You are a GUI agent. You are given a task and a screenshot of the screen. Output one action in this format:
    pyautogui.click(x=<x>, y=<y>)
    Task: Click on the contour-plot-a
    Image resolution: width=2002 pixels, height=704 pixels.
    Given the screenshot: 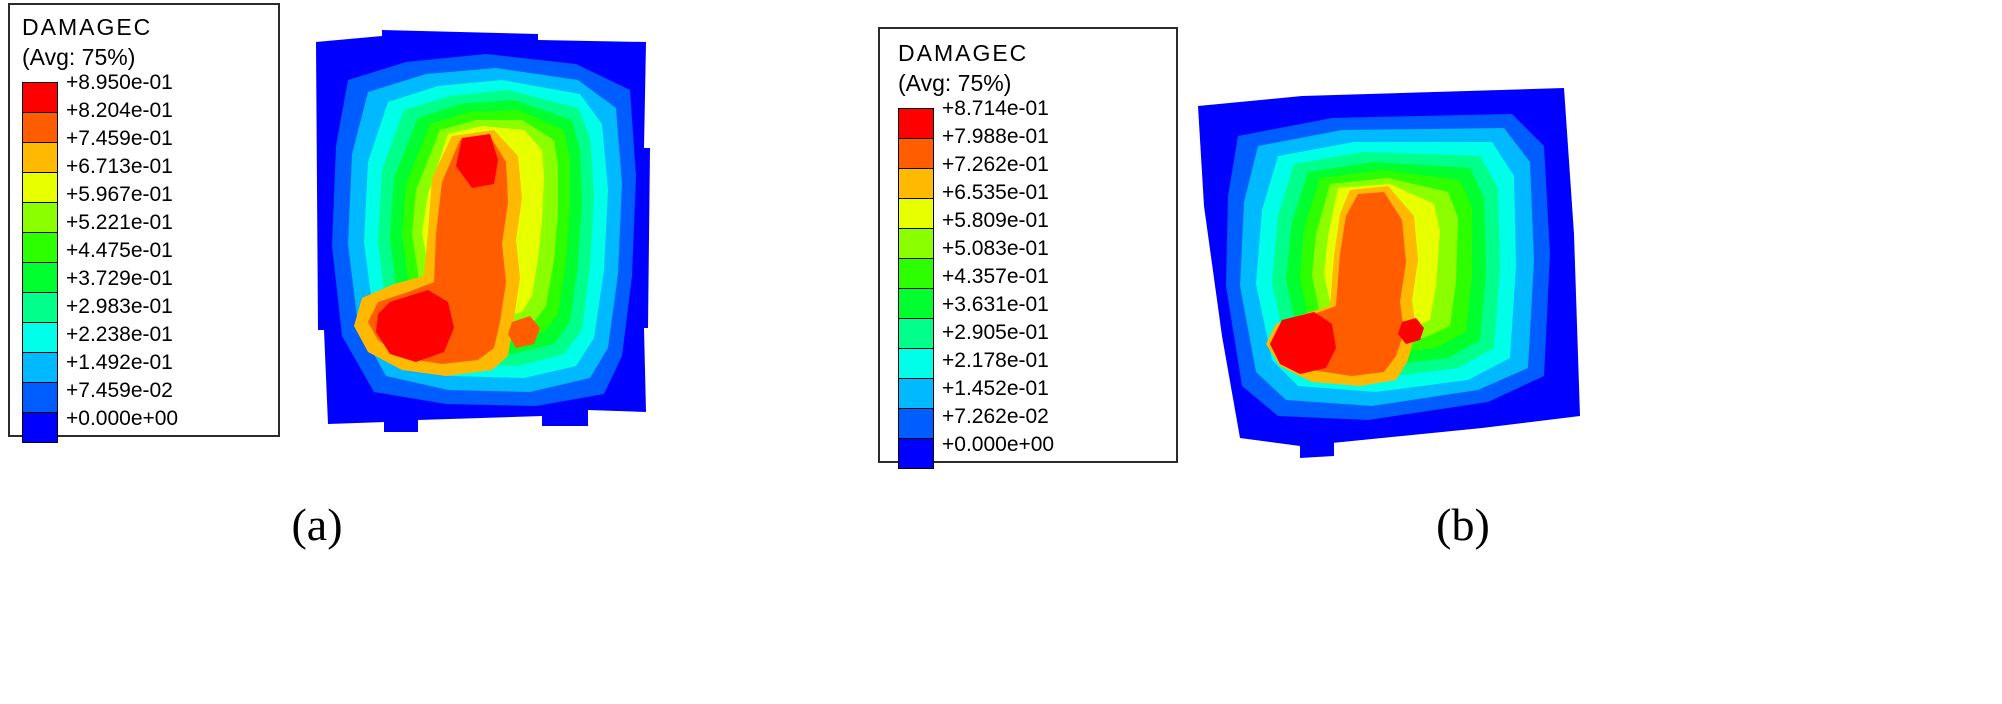 What is the action you would take?
    pyautogui.click(x=485, y=238)
    